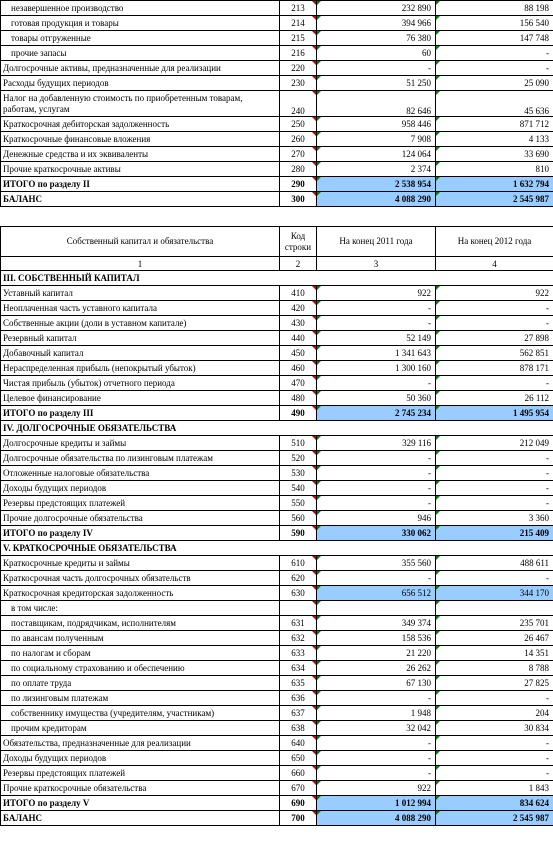 The width and height of the screenshot is (553, 843). I want to click on row-code: 300, so click(298, 199).